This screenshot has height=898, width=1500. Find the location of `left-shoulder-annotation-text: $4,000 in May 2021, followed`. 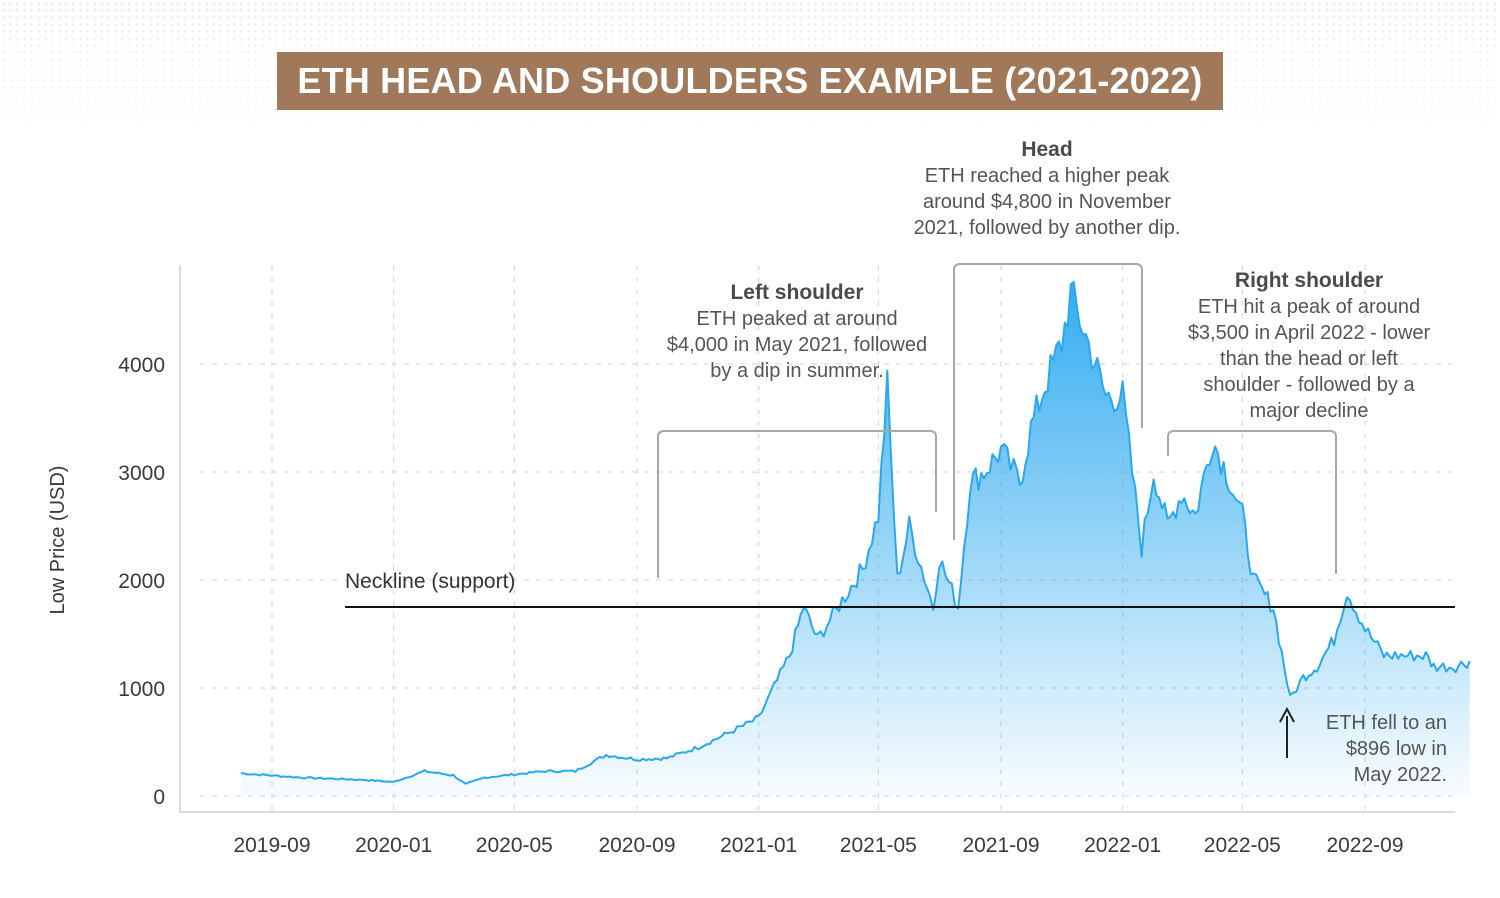

left-shoulder-annotation-text: $4,000 in May 2021, followed is located at coordinates (797, 345).